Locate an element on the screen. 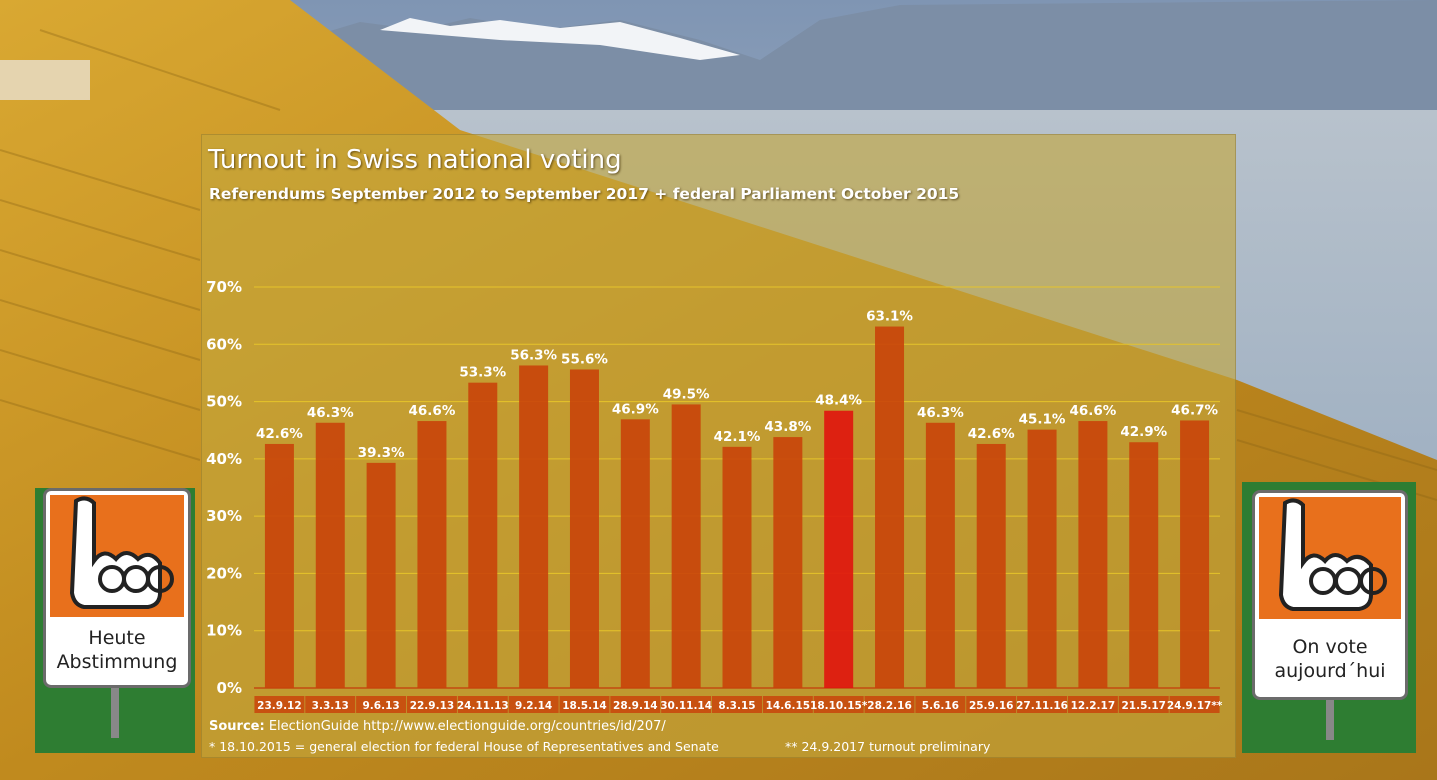 This screenshot has height=780, width=1437. x-tick-label: 3.3.13 is located at coordinates (330, 706).